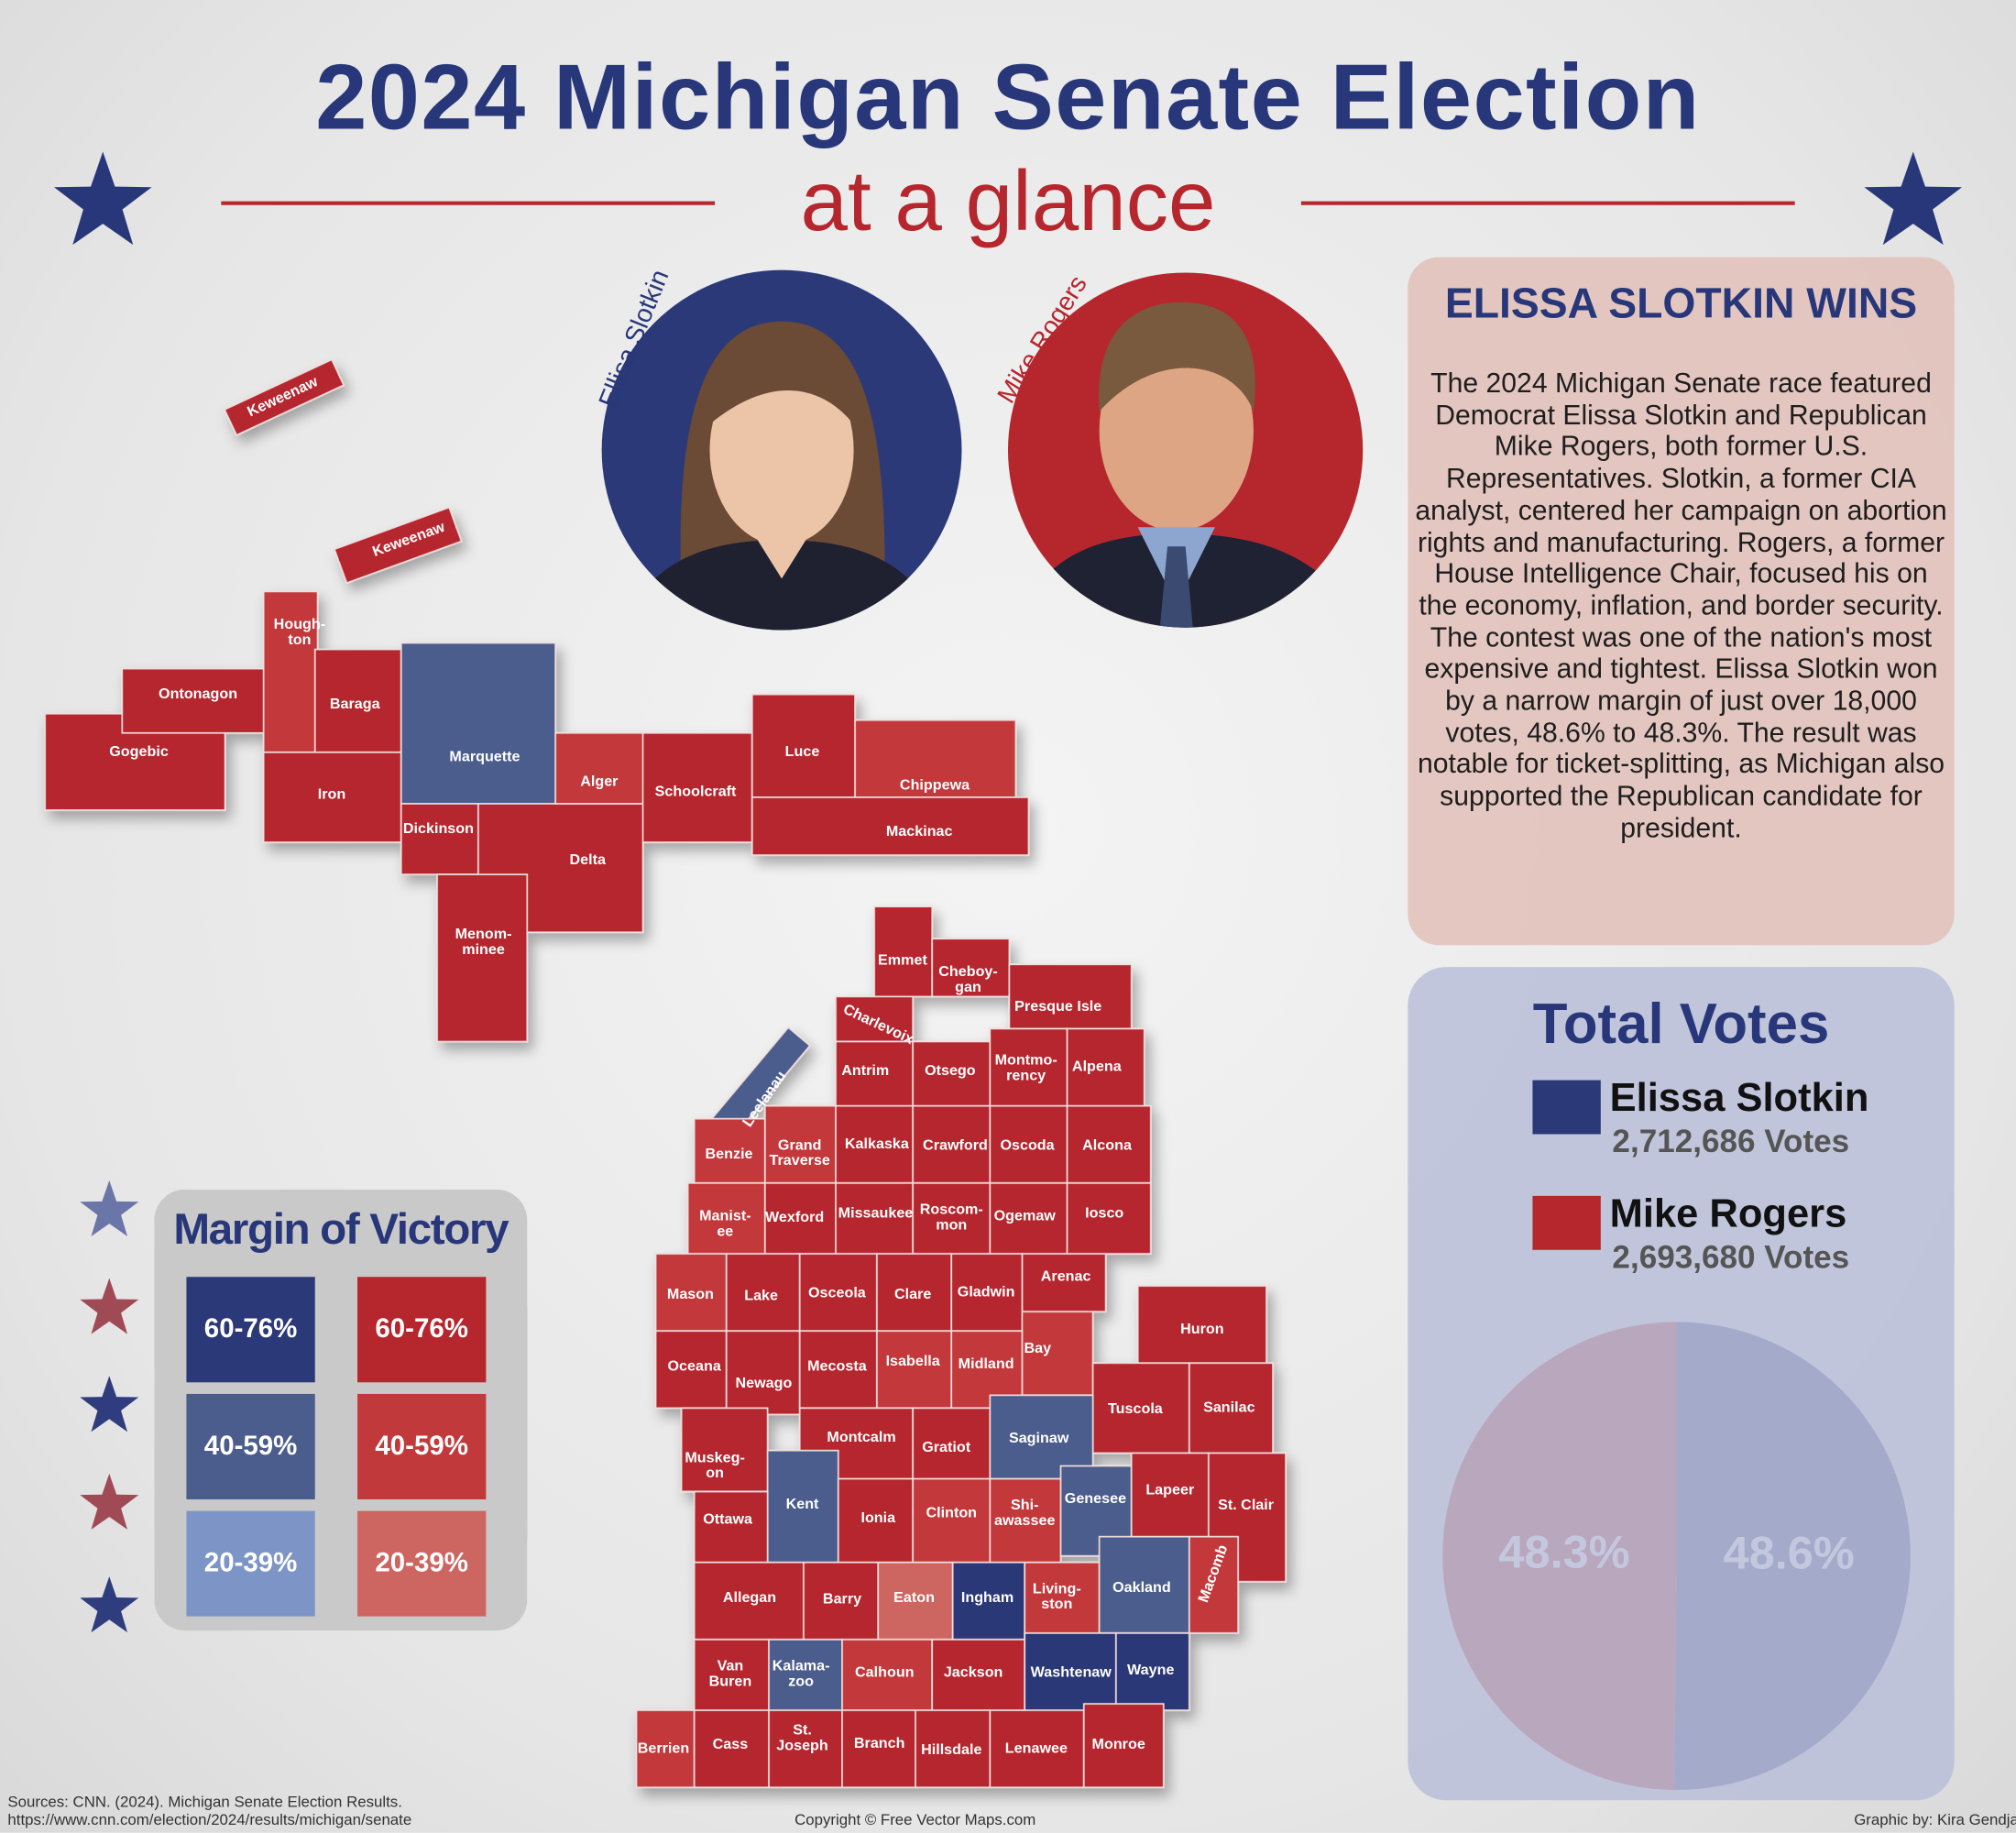 Image resolution: width=2016 pixels, height=1833 pixels. I want to click on county-label: Oakland, so click(1141, 1588).